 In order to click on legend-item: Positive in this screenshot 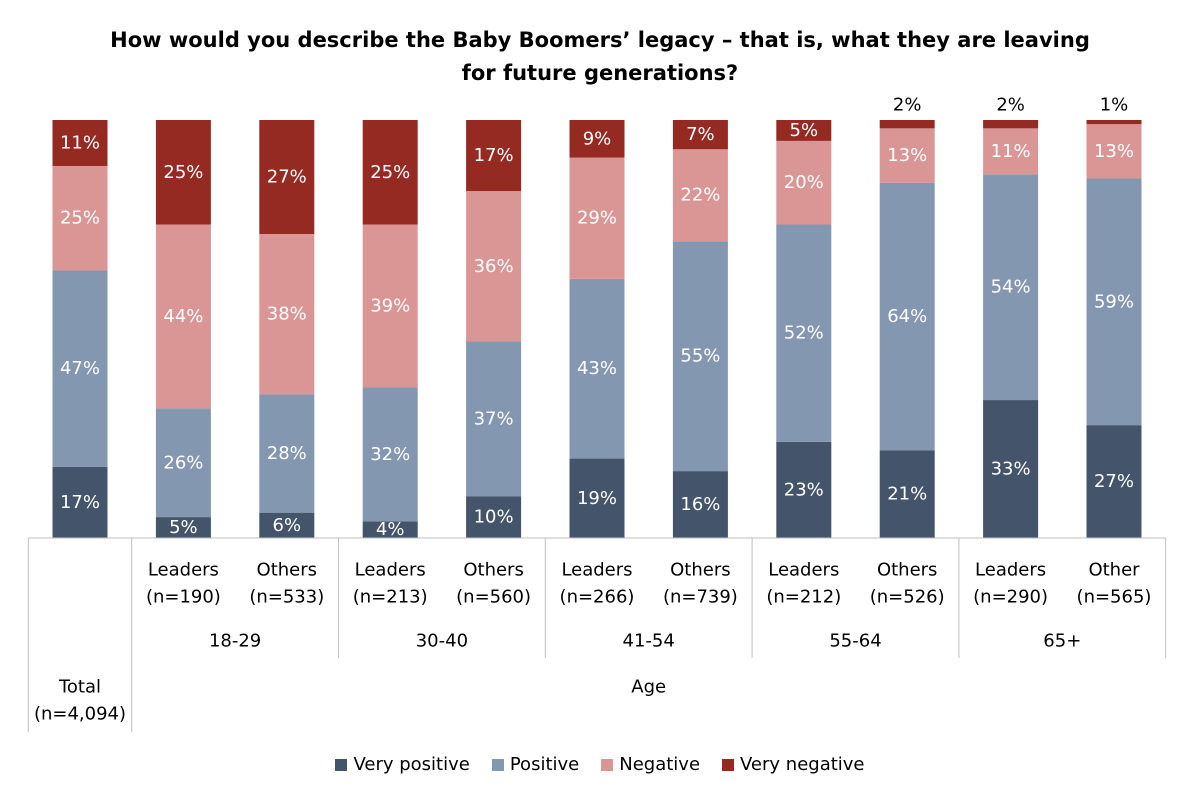, I will do `click(535, 764)`.